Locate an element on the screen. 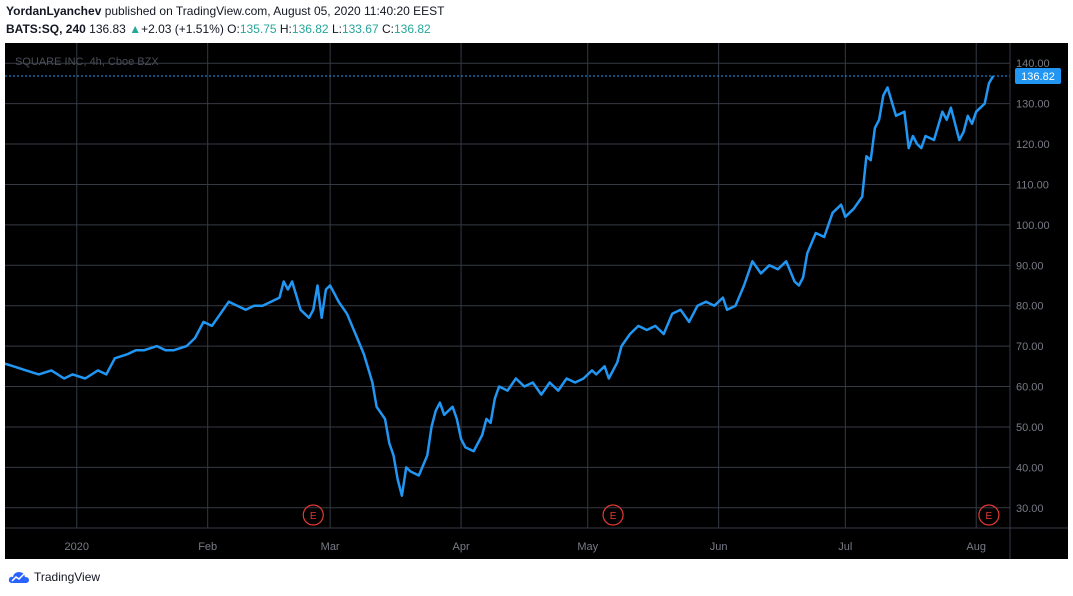  last-price: 136.83 is located at coordinates (107, 29).